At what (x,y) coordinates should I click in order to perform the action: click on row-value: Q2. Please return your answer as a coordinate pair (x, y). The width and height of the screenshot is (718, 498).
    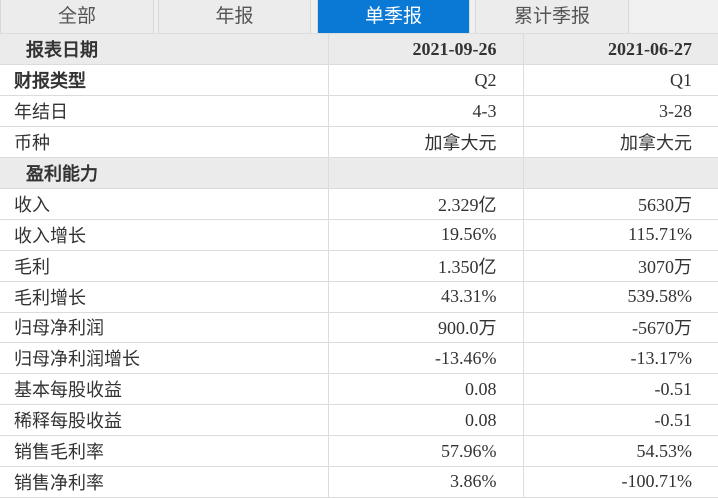
    Looking at the image, I should click on (425, 80).